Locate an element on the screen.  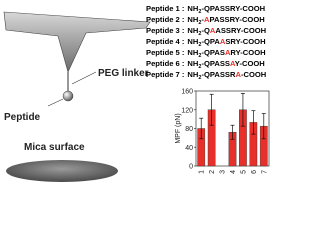
peptide-ball is located at coordinates (68, 96).